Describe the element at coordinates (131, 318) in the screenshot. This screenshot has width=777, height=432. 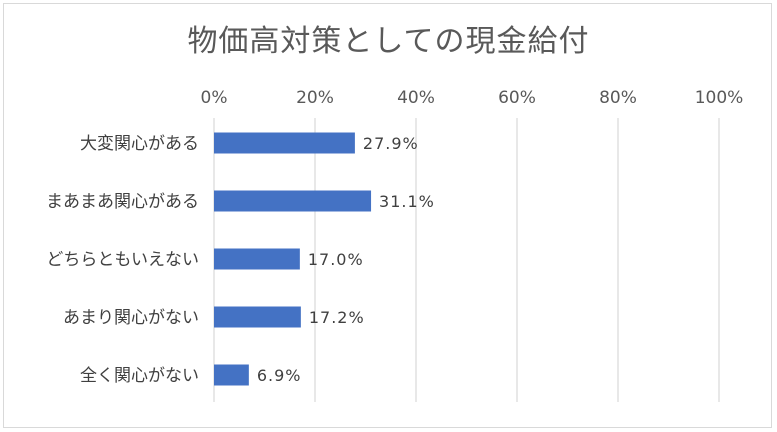
I see `category-label: あまり関心がない` at that location.